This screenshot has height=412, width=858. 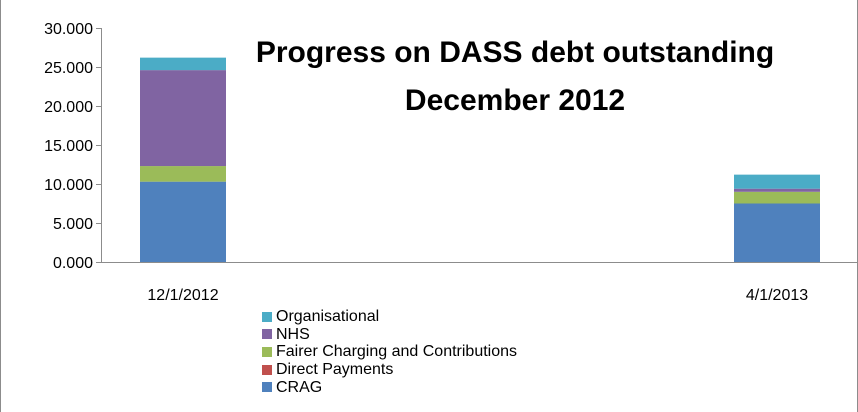 What do you see at coordinates (73, 263) in the screenshot?
I see `y-tick-label: 0.000` at bounding box center [73, 263].